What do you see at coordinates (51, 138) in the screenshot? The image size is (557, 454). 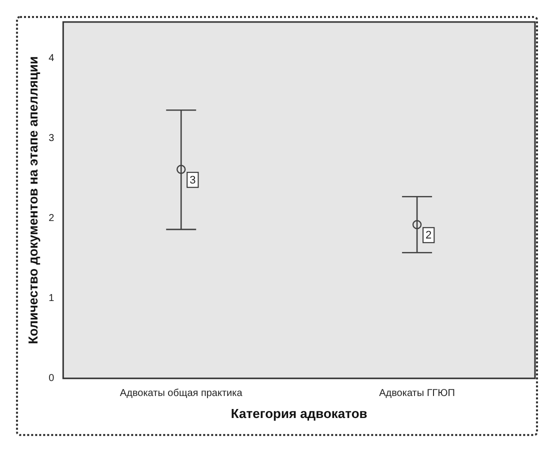 I see `y-tick-label: 3` at bounding box center [51, 138].